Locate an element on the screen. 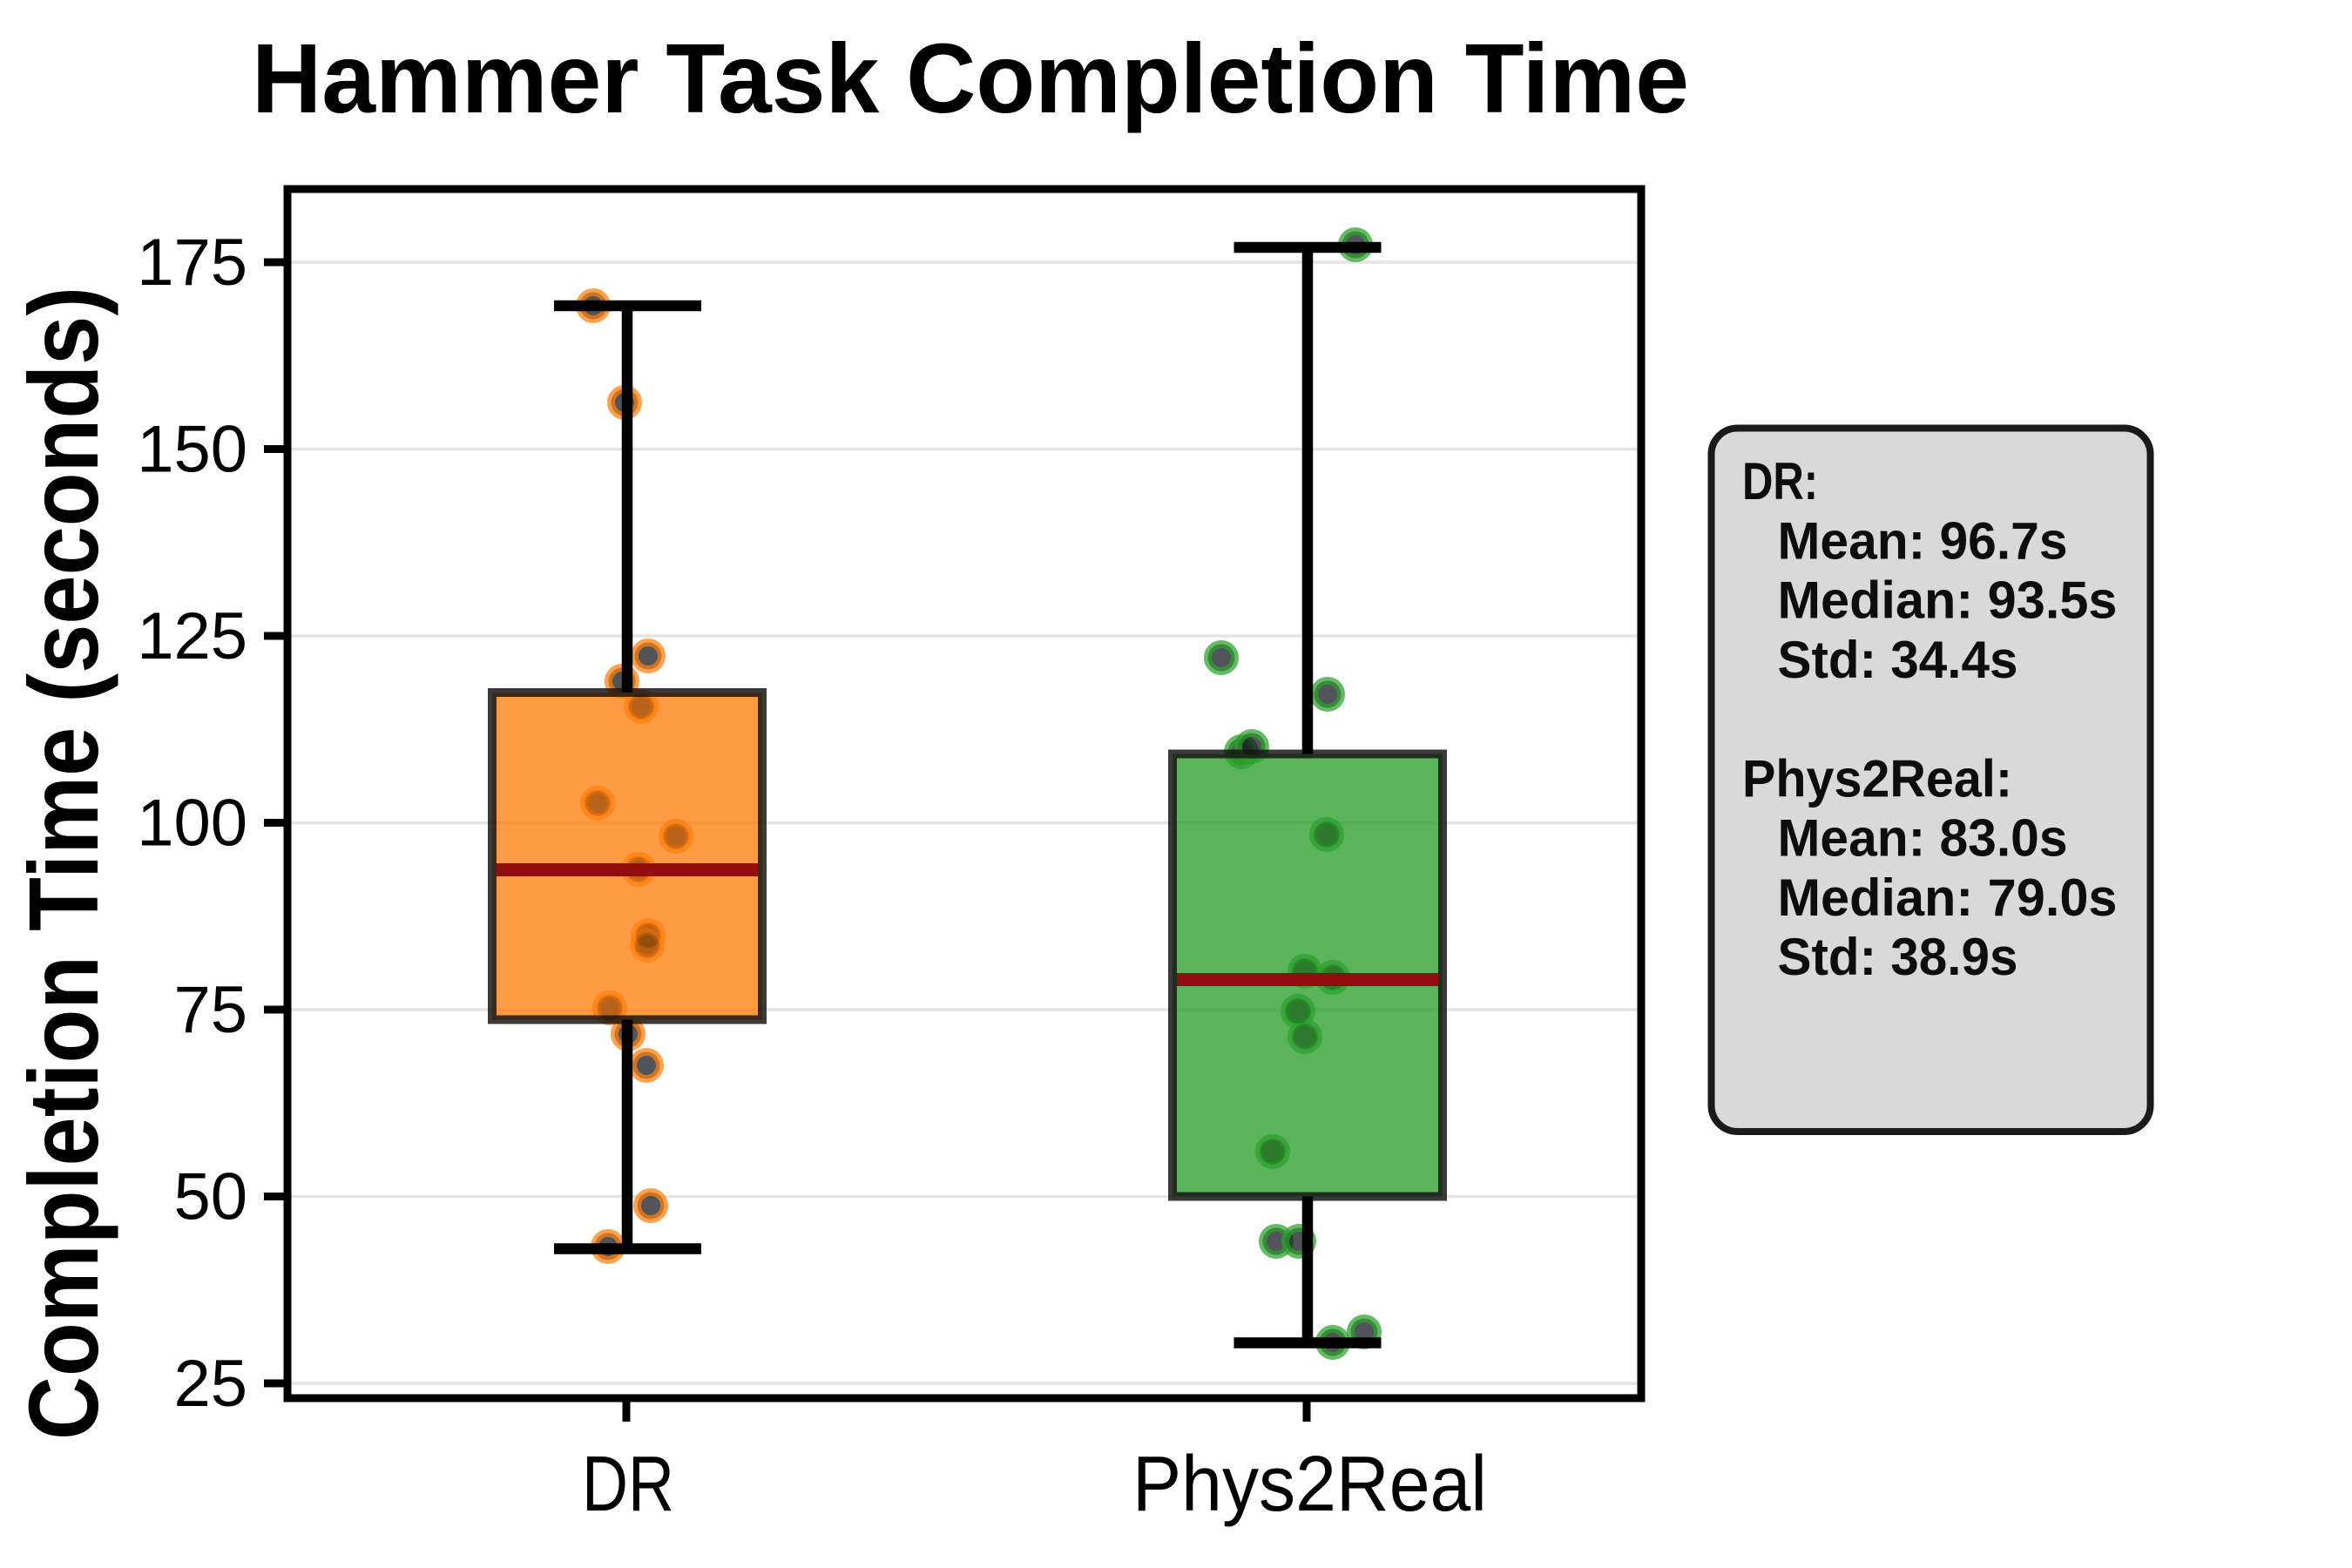 This screenshot has width=2352, height=1568. svg-text: Mean: 83.0s is located at coordinates (1923, 839).